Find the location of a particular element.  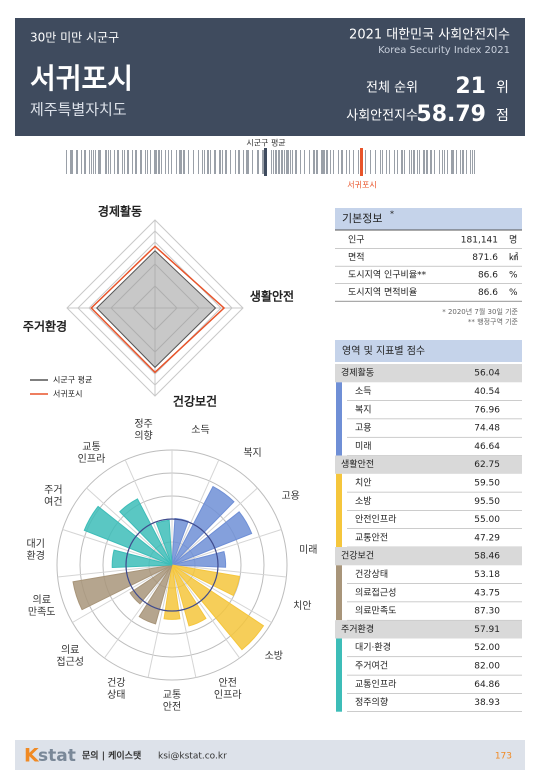

index-title: 2021 대한민국 사회안전지수 is located at coordinates (429, 35).